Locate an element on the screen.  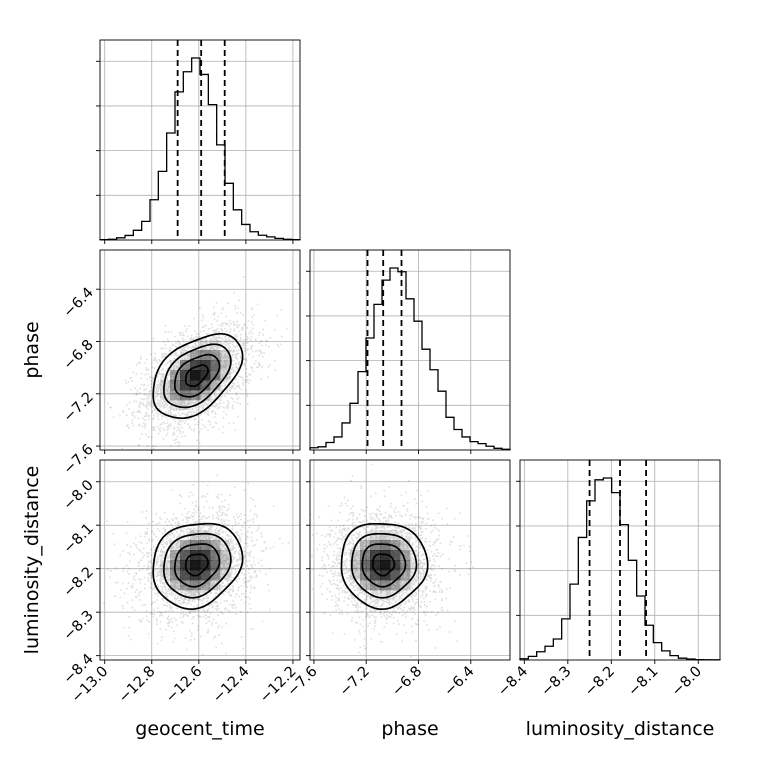
histogram-geocent_time is located at coordinates (200, 149).